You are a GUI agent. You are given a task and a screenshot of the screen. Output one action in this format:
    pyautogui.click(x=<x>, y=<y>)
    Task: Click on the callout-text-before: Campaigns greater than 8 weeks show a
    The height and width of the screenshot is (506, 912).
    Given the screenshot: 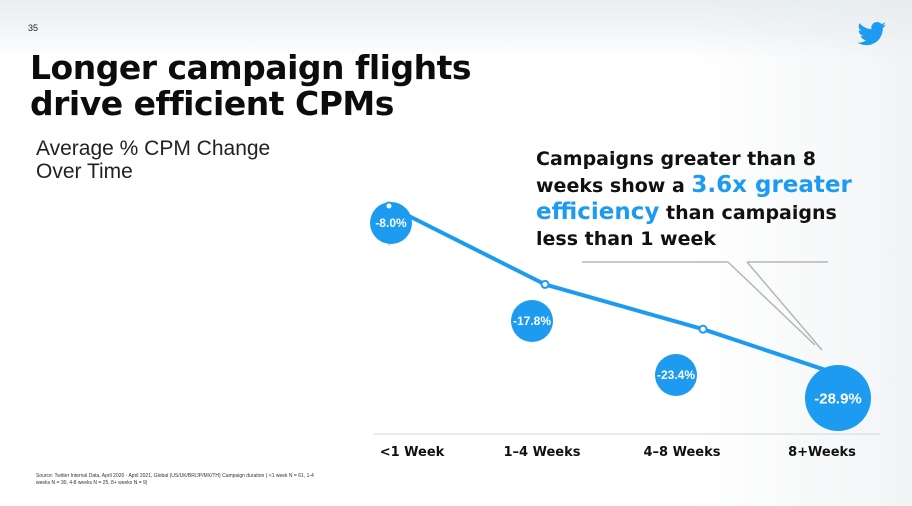 What is the action you would take?
    pyautogui.click(x=676, y=172)
    